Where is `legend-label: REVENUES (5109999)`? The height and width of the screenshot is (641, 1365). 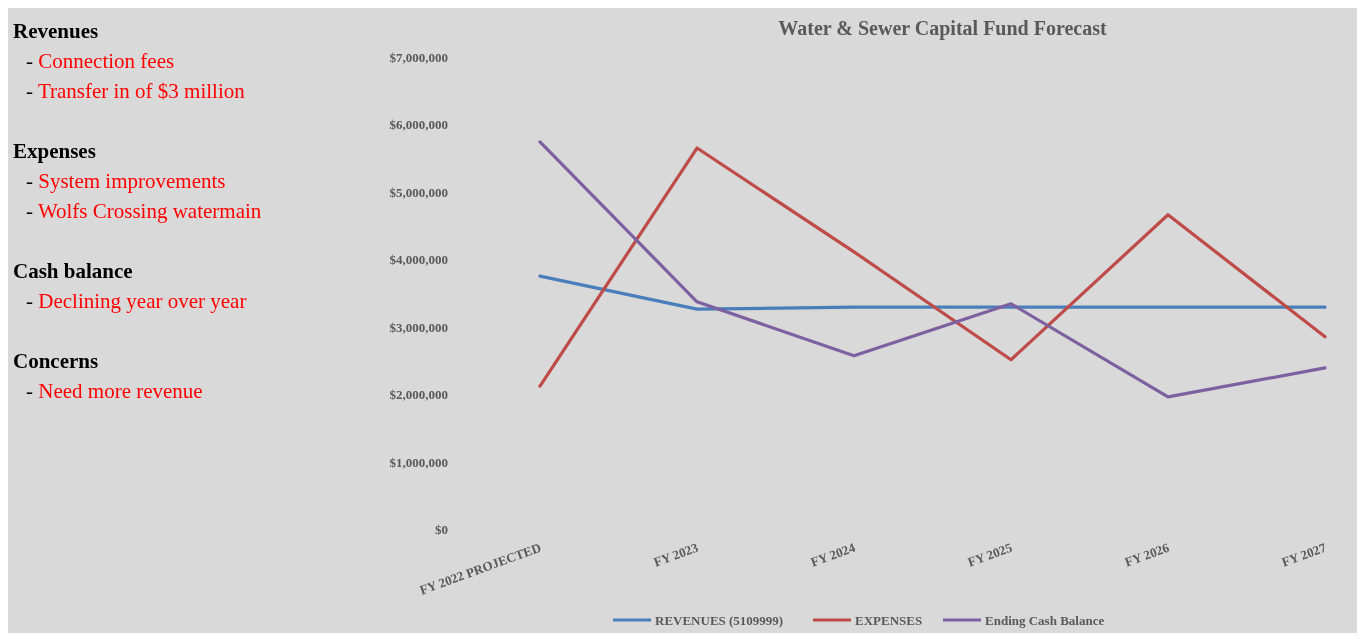 legend-label: REVENUES (5109999) is located at coordinates (719, 620).